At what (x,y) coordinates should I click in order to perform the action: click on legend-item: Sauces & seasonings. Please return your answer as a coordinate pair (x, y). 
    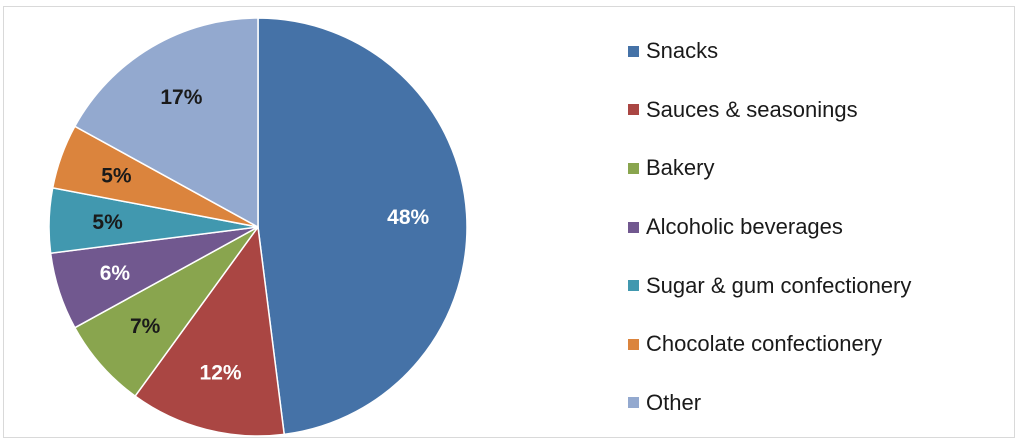
    Looking at the image, I should click on (769, 110).